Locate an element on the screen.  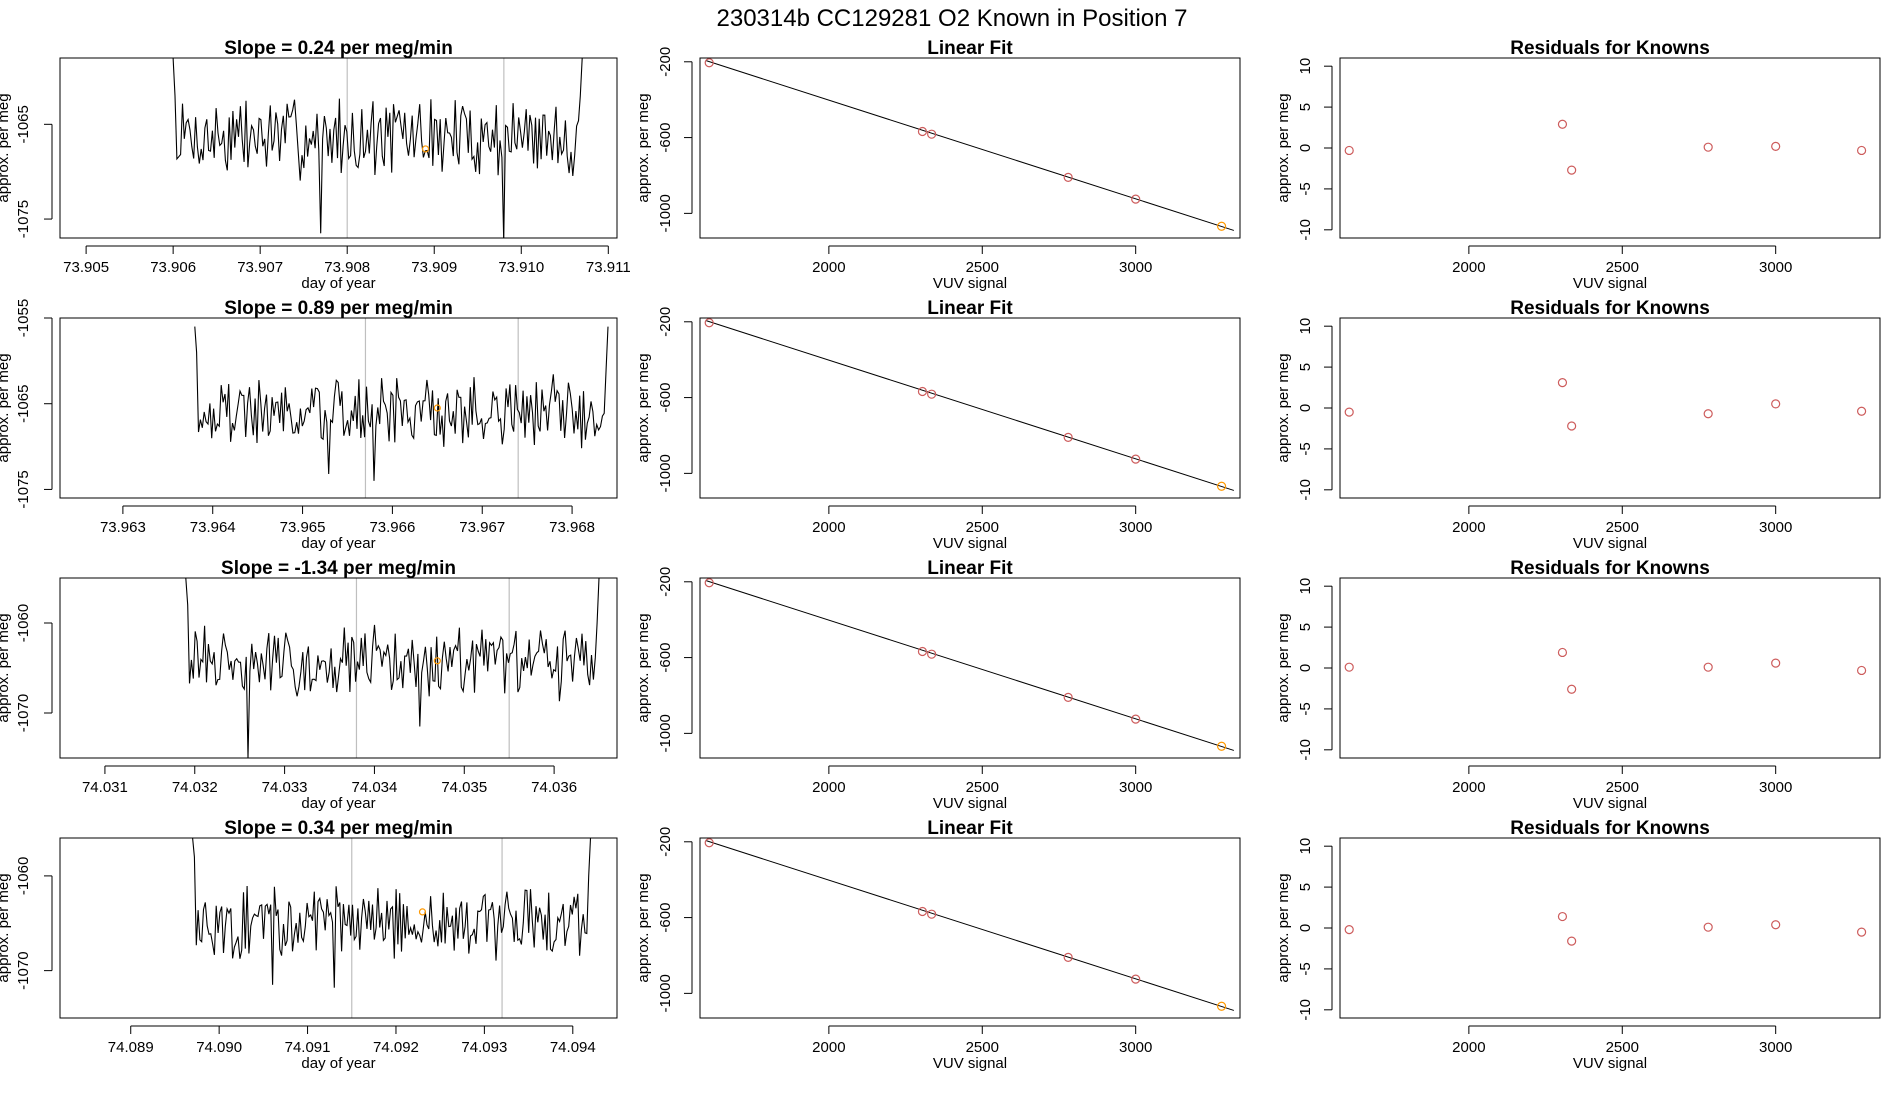
x-tick-label: 73.908 is located at coordinates (347, 267).